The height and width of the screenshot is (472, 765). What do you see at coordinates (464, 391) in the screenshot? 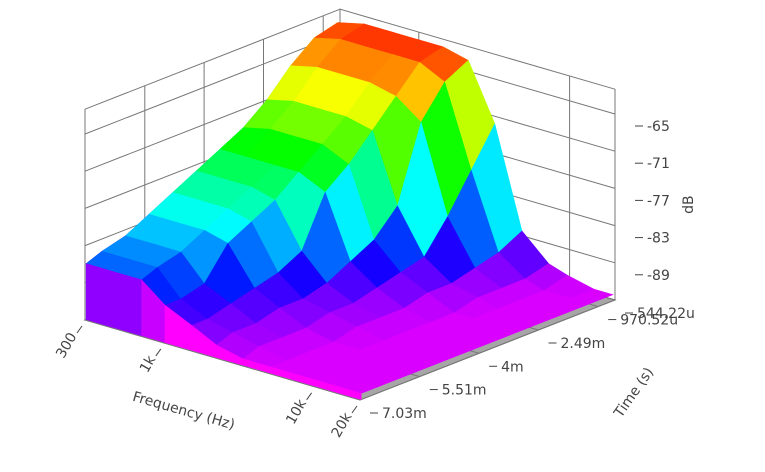
I see `y-tick-label: 5.51m` at bounding box center [464, 391].